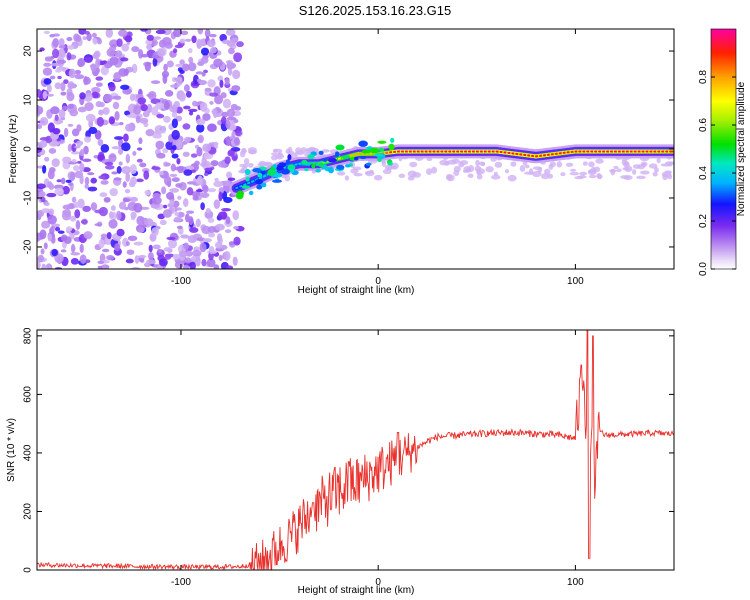  I want to click on colorbar-gradient, so click(723, 149).